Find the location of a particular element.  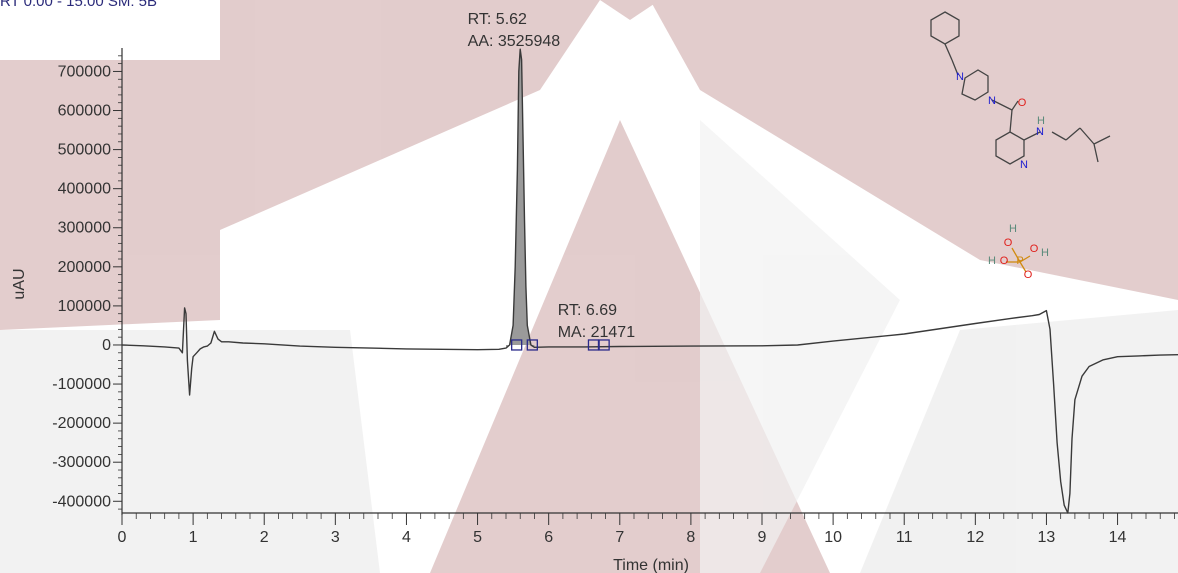

y-tick-label: -100000 is located at coordinates (81, 384).